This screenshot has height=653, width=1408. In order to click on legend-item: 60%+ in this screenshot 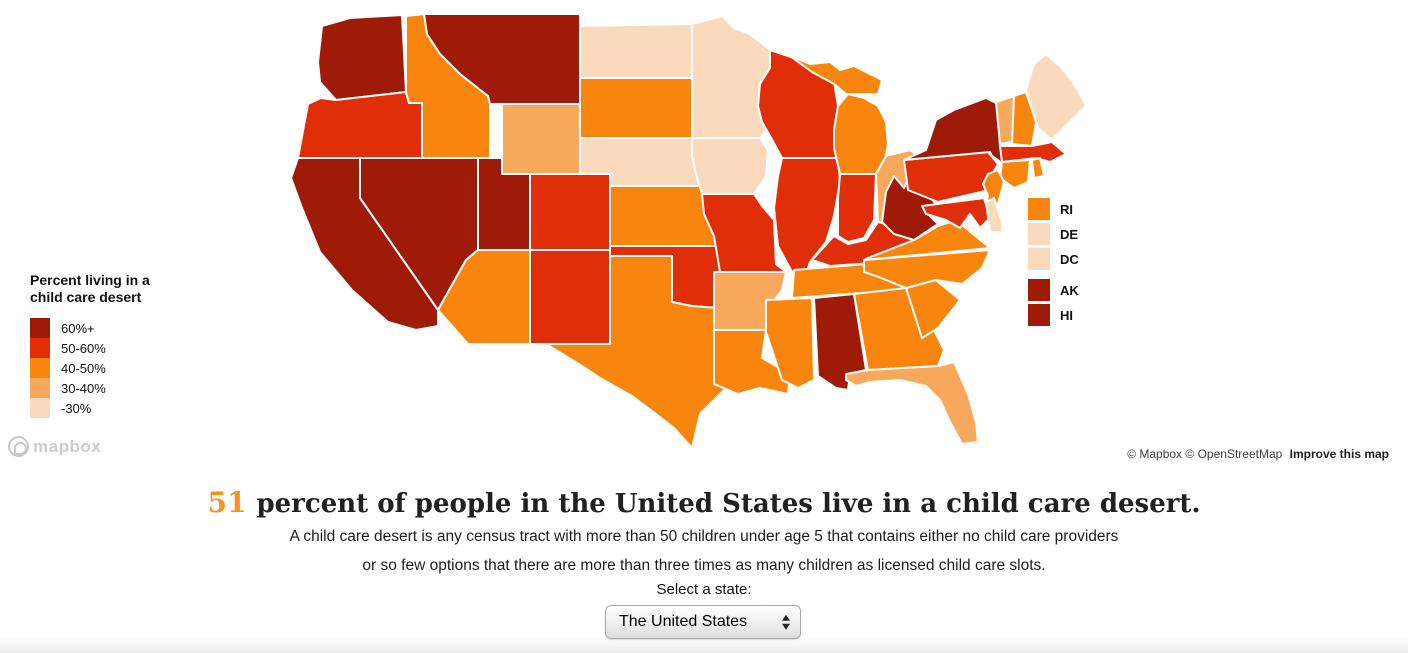, I will do `click(90, 328)`.